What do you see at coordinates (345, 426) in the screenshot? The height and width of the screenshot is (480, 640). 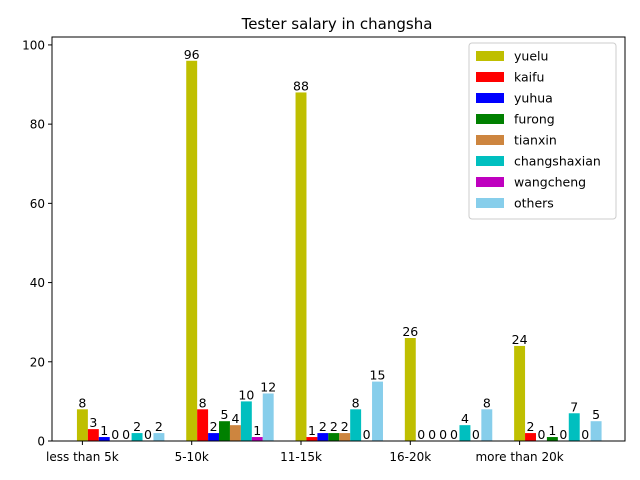 I see `data-label-tianxin-2: 2` at bounding box center [345, 426].